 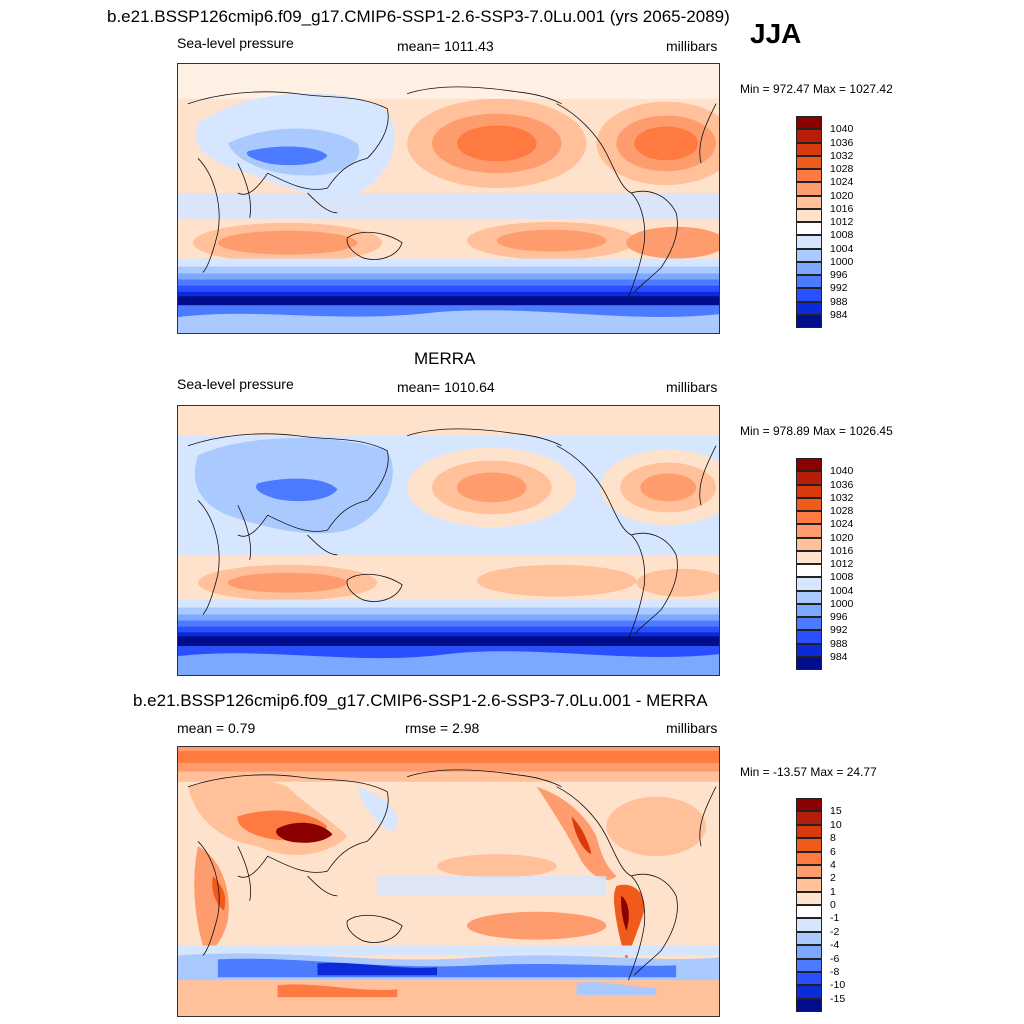 I want to click on colorbar-tick-label: 988, so click(x=839, y=301).